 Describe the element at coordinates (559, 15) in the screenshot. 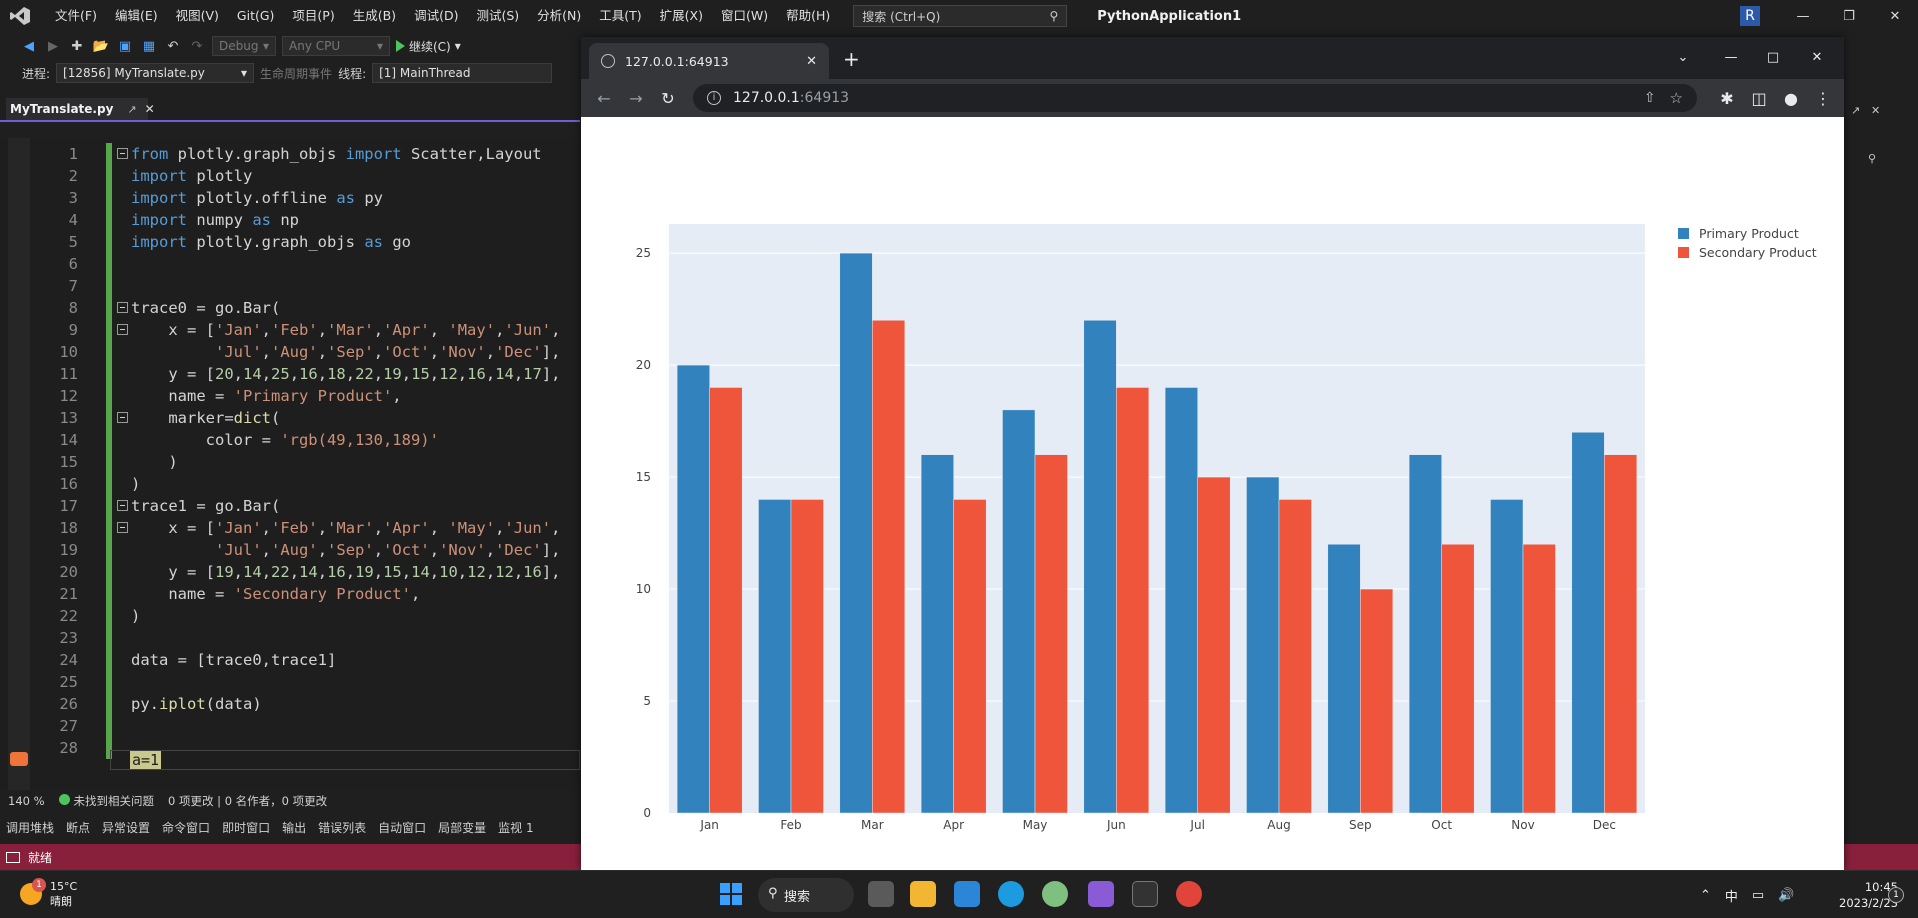

I see `menu-analyze: 分析(N)` at that location.